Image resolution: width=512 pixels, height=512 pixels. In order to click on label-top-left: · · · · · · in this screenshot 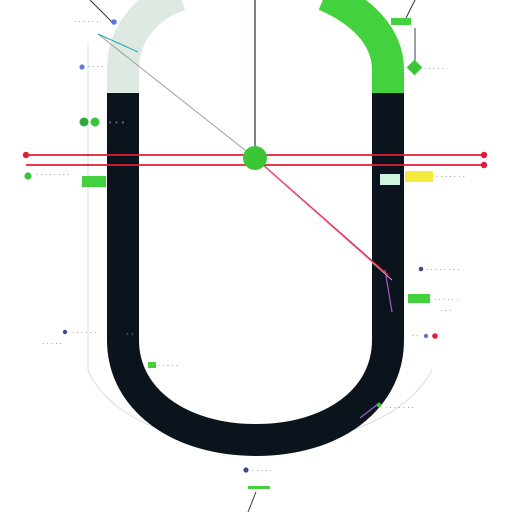, I will do `click(86, 22)`.